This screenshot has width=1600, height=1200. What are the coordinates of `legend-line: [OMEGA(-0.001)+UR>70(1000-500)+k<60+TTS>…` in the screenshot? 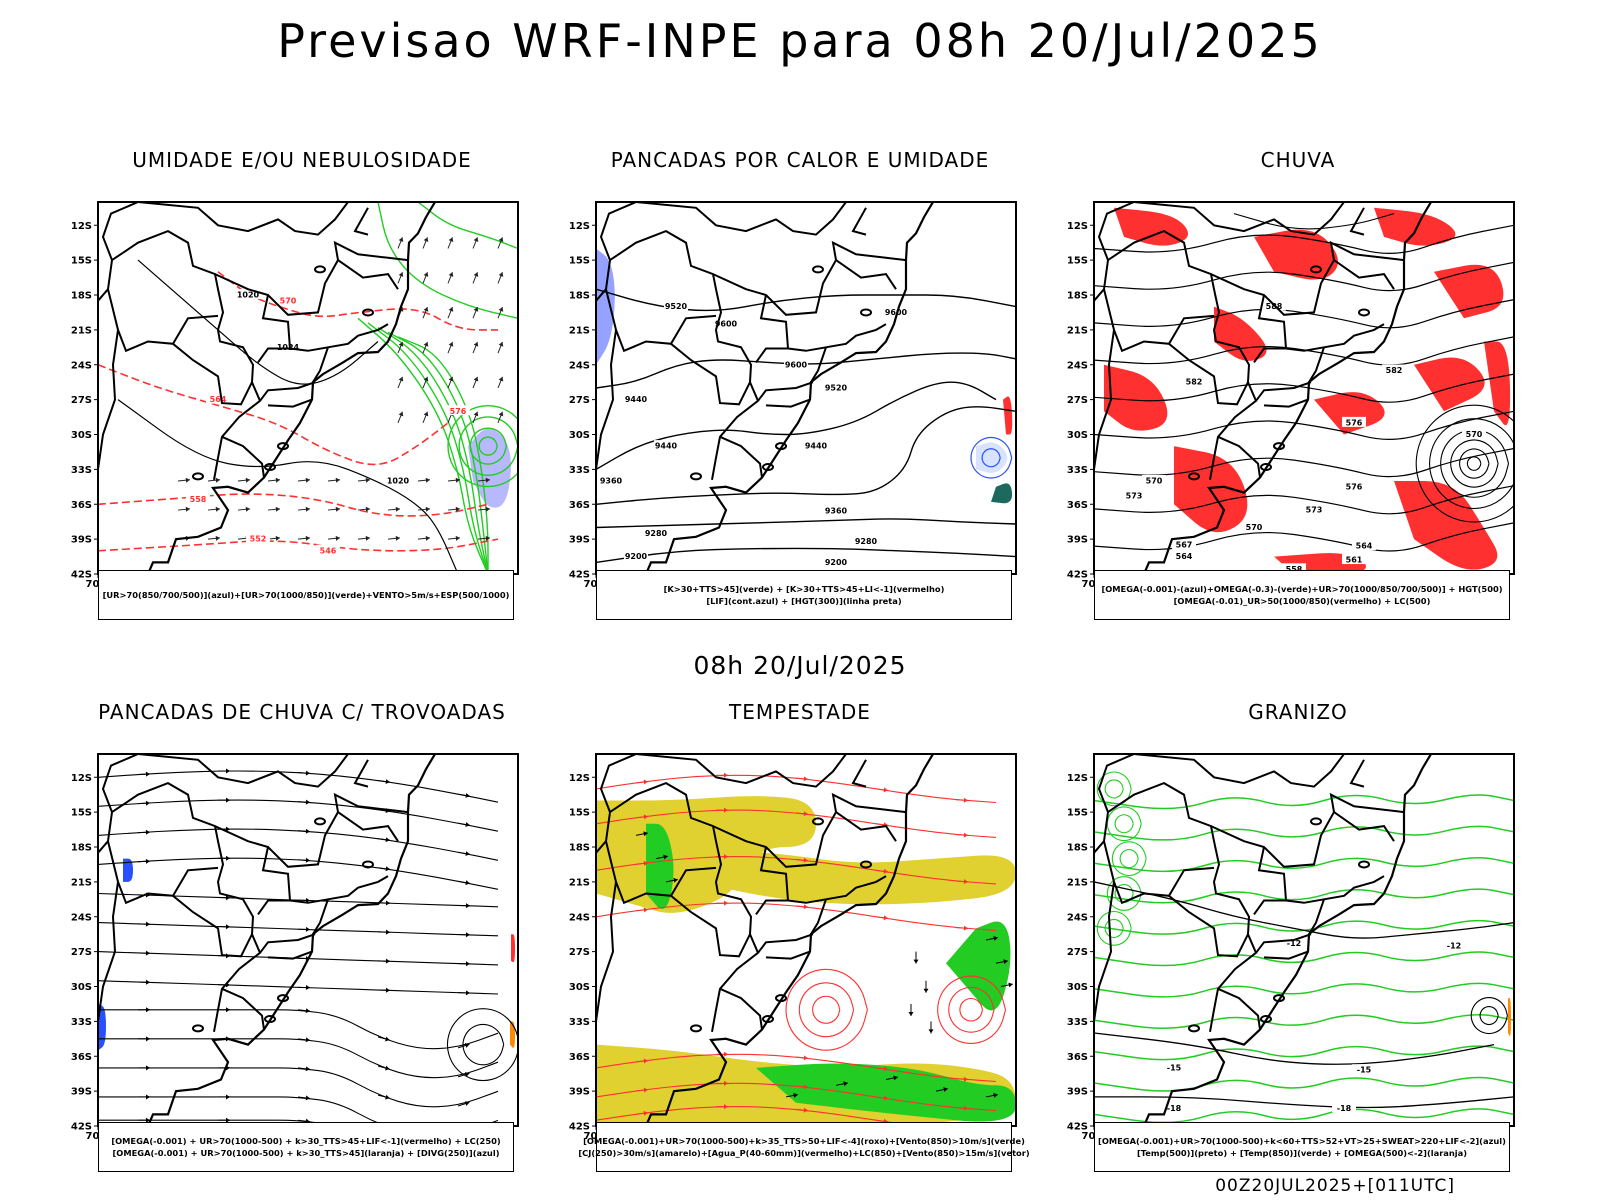 It's located at (1302, 1141).